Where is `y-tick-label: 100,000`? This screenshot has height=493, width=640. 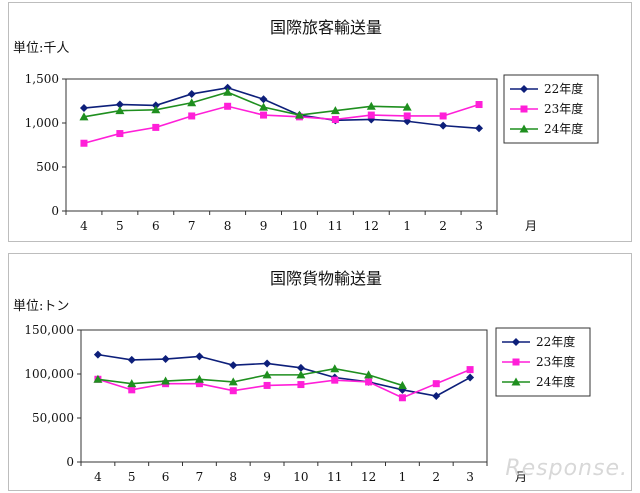 y-tick-label: 100,000 is located at coordinates (49, 374).